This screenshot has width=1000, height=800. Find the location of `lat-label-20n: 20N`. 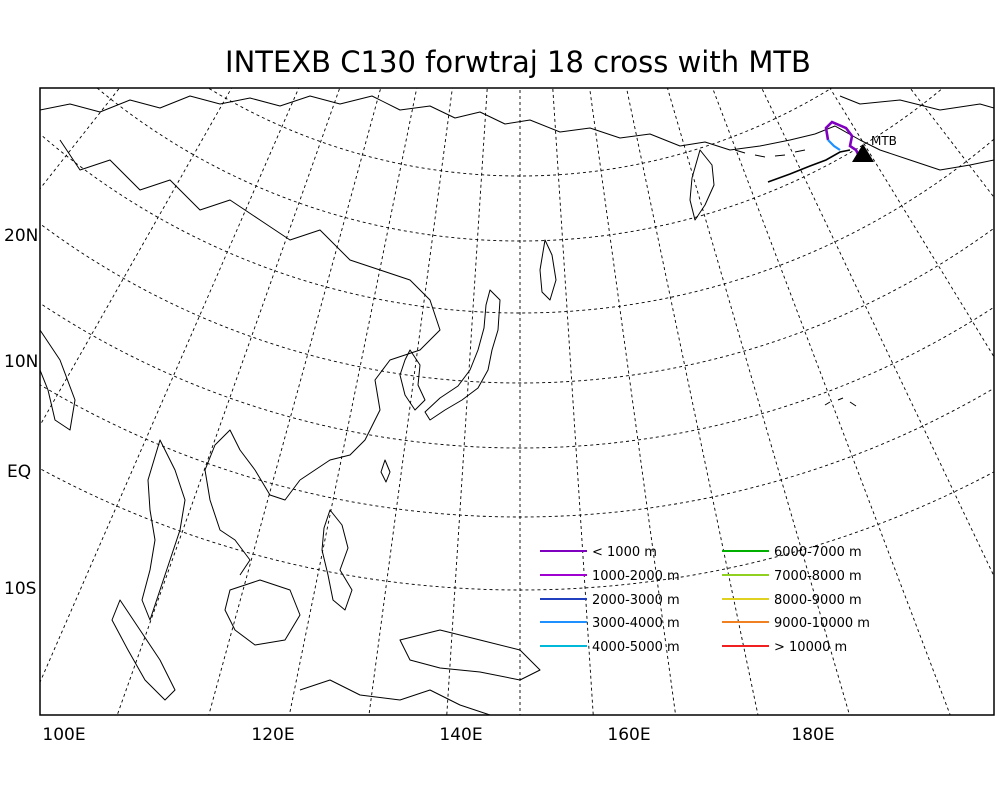

lat-label-20n: 20N is located at coordinates (21, 236).